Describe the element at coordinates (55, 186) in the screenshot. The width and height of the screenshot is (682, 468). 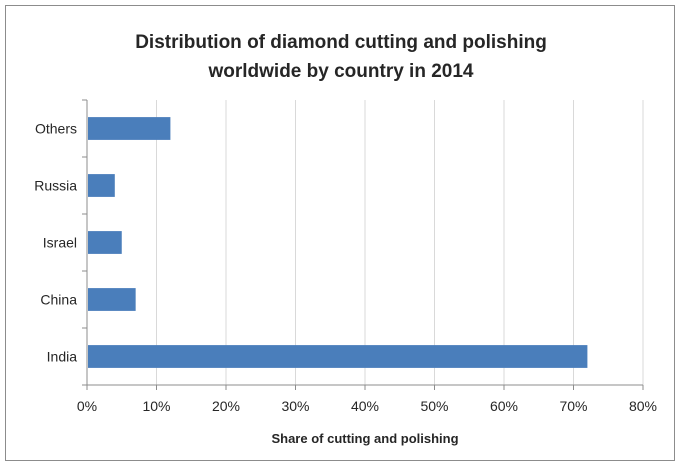
I see `category-label: Russia` at that location.